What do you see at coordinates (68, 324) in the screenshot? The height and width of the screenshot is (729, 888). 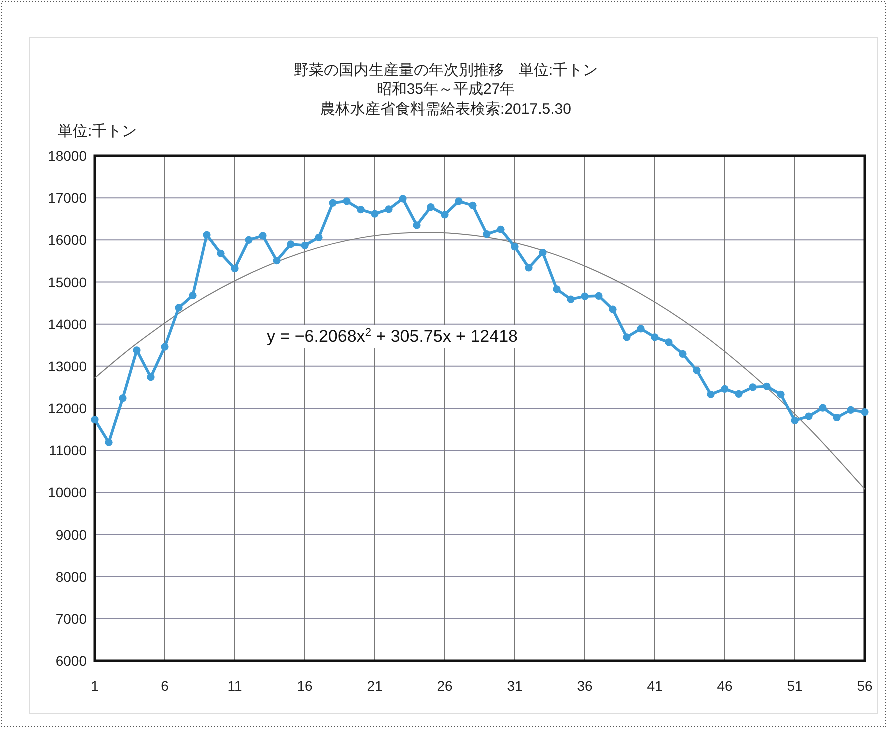 I see `y-tick-label: 14000` at bounding box center [68, 324].